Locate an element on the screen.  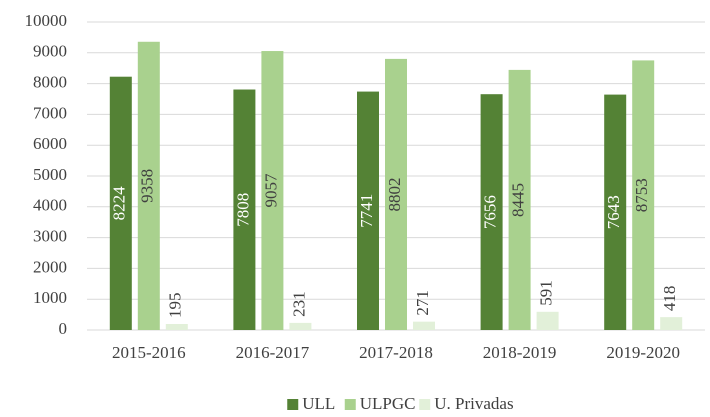
data-label: 8445 is located at coordinates (518, 200).